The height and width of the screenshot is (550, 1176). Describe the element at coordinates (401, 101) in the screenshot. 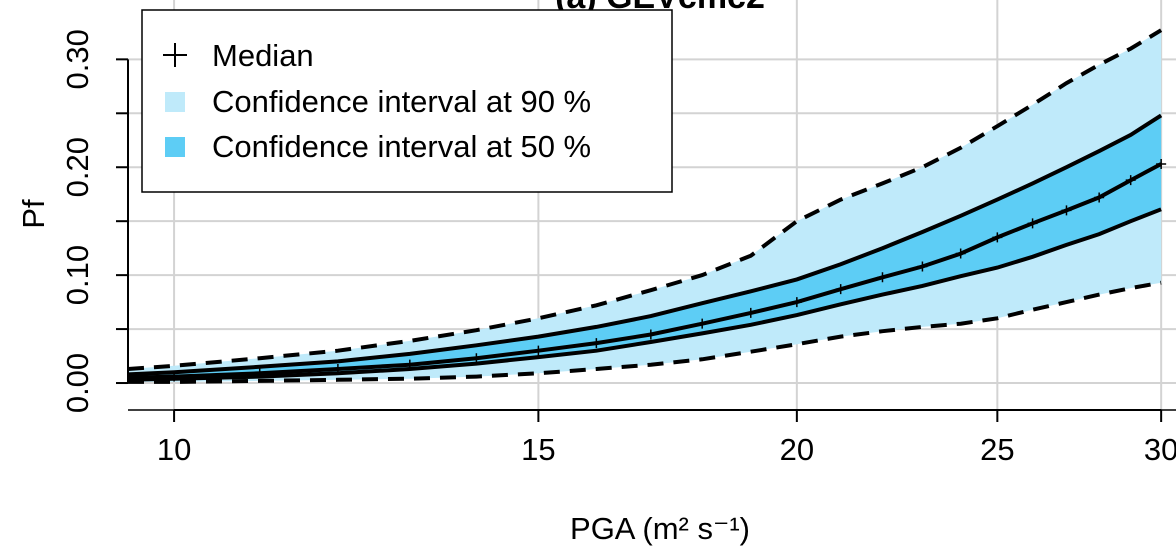

I see `legend-label-ci90: Confidence interval at 90 %` at that location.